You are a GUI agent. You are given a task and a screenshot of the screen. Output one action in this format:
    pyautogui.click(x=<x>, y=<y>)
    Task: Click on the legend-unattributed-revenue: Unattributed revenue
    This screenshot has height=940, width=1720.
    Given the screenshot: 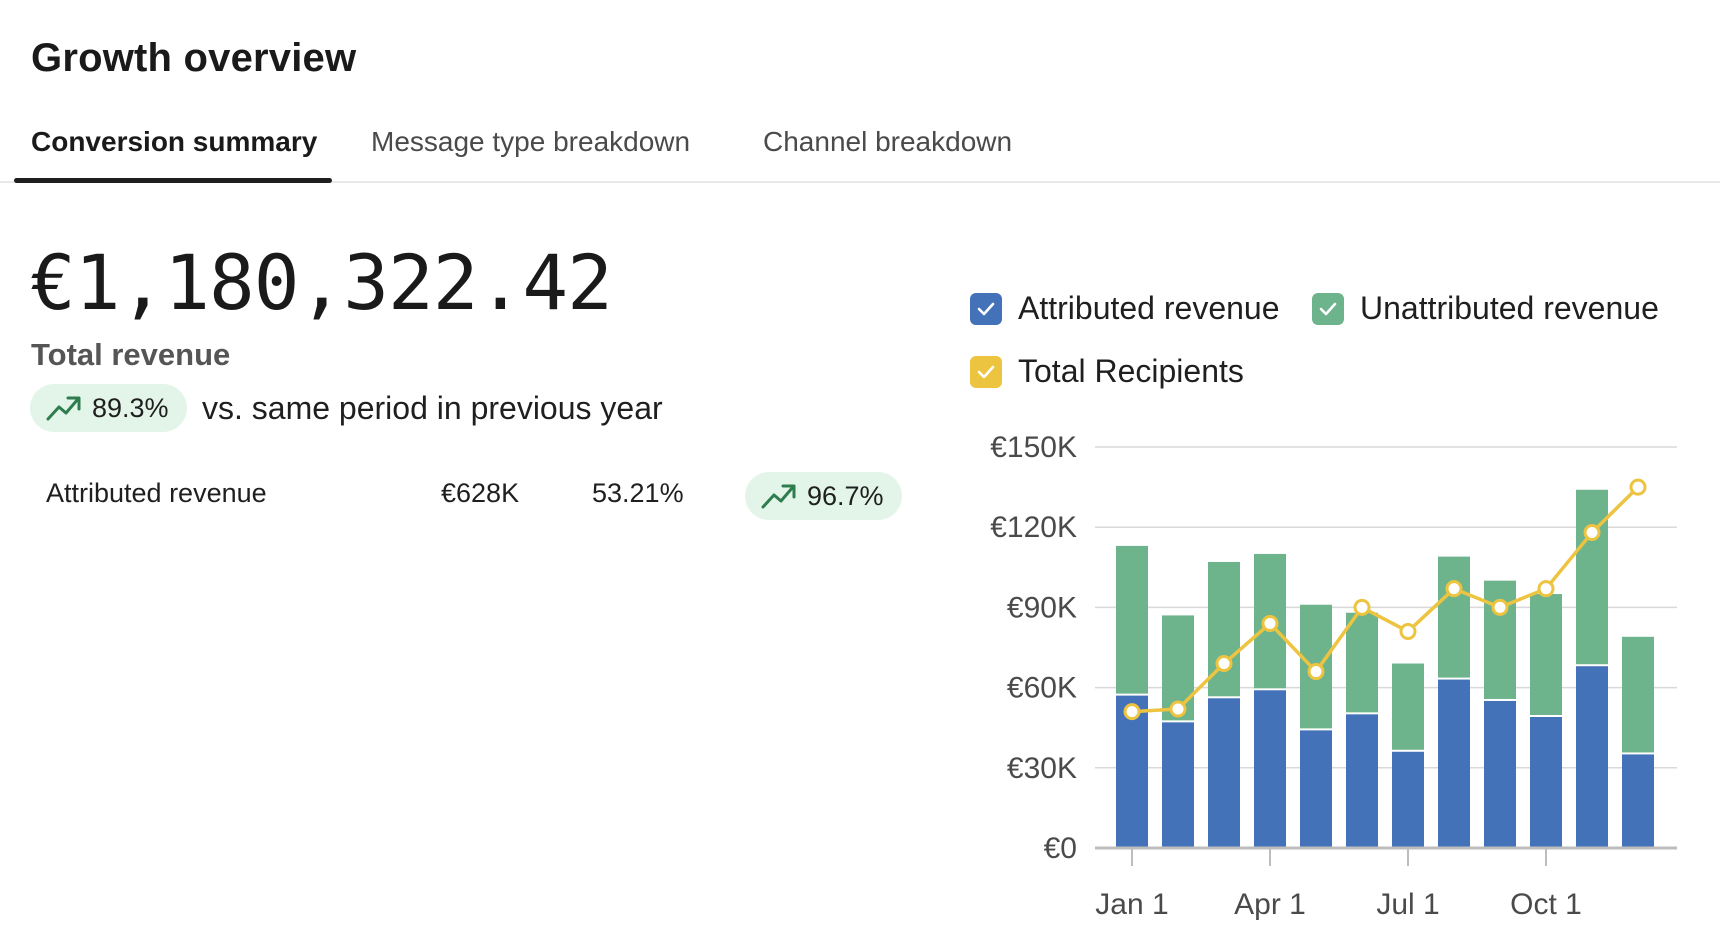 What is the action you would take?
    pyautogui.click(x=1485, y=308)
    